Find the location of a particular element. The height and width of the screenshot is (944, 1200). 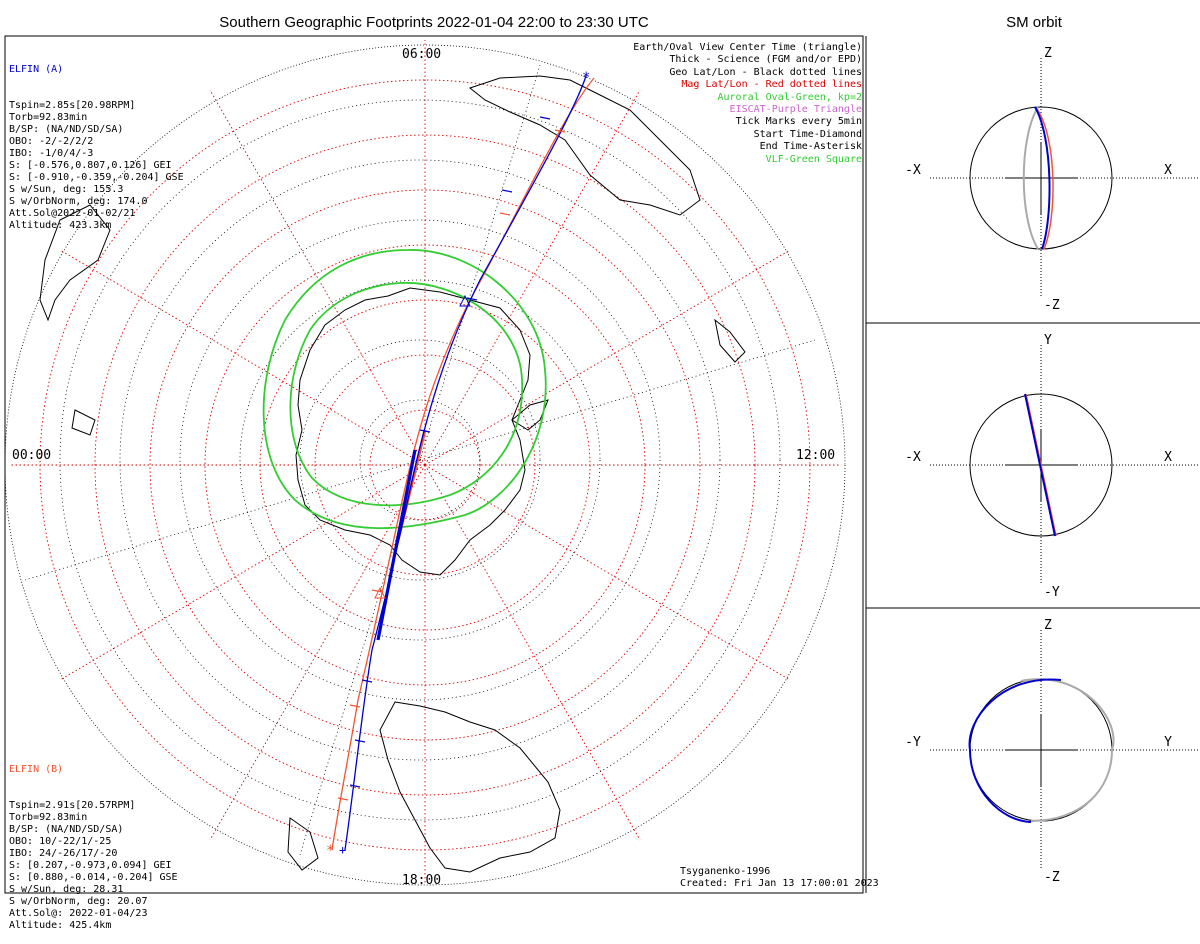

legend-item: Start Time-Diamond is located at coordinates (807, 134).